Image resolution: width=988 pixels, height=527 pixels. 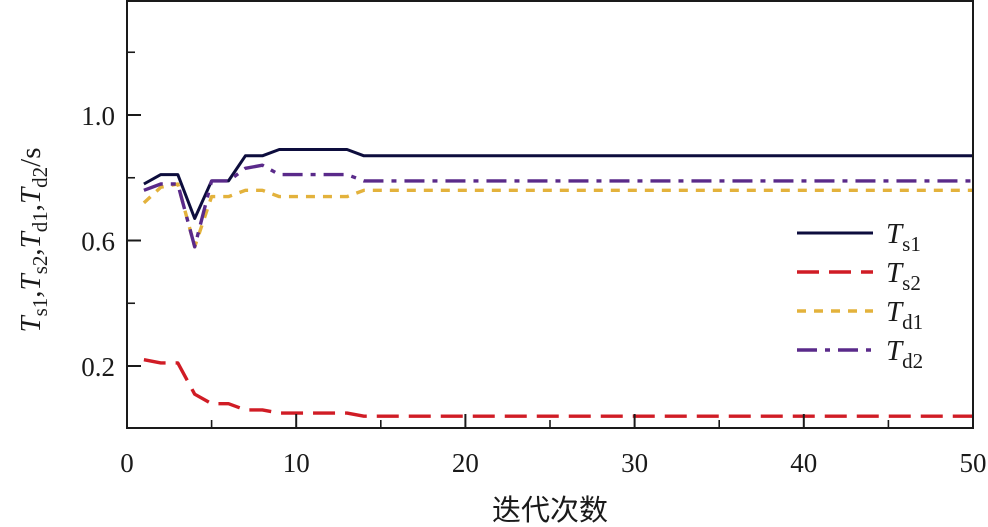 I want to click on legend-item-ts1: Ts1, so click(x=859, y=237).